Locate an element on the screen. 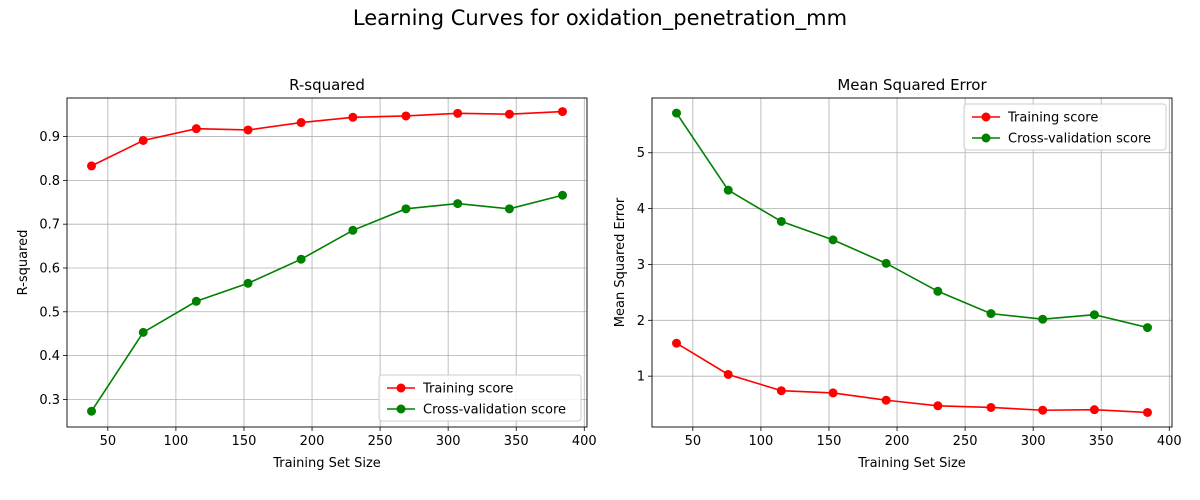 This screenshot has height=500, width=1200. chart-title: R-squared is located at coordinates (327, 85).